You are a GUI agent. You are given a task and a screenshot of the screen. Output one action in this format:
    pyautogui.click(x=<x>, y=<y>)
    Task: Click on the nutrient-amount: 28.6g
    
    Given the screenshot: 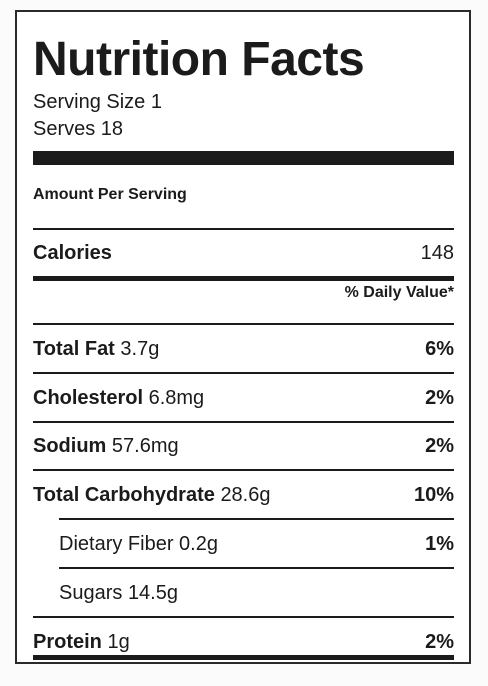 What is the action you would take?
    pyautogui.click(x=245, y=494)
    